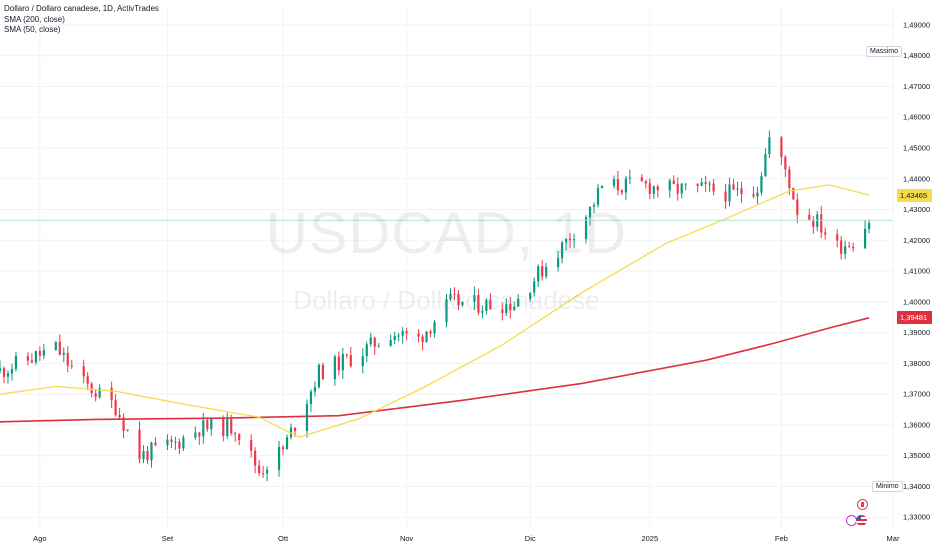 The width and height of the screenshot is (932, 550). Describe the element at coordinates (916, 209) in the screenshot. I see `y-tick-label: 1,43000` at that location.